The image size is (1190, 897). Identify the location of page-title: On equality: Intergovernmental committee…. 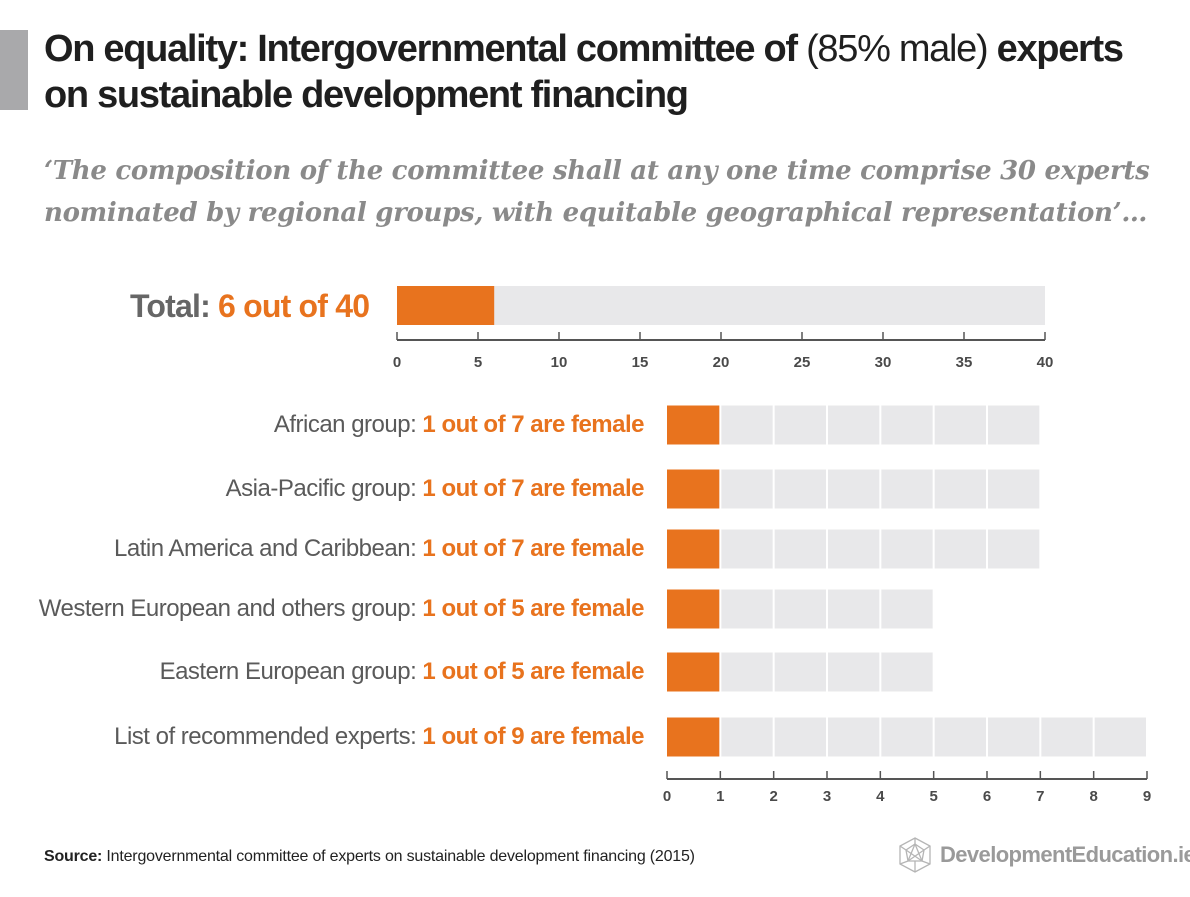
(604, 72).